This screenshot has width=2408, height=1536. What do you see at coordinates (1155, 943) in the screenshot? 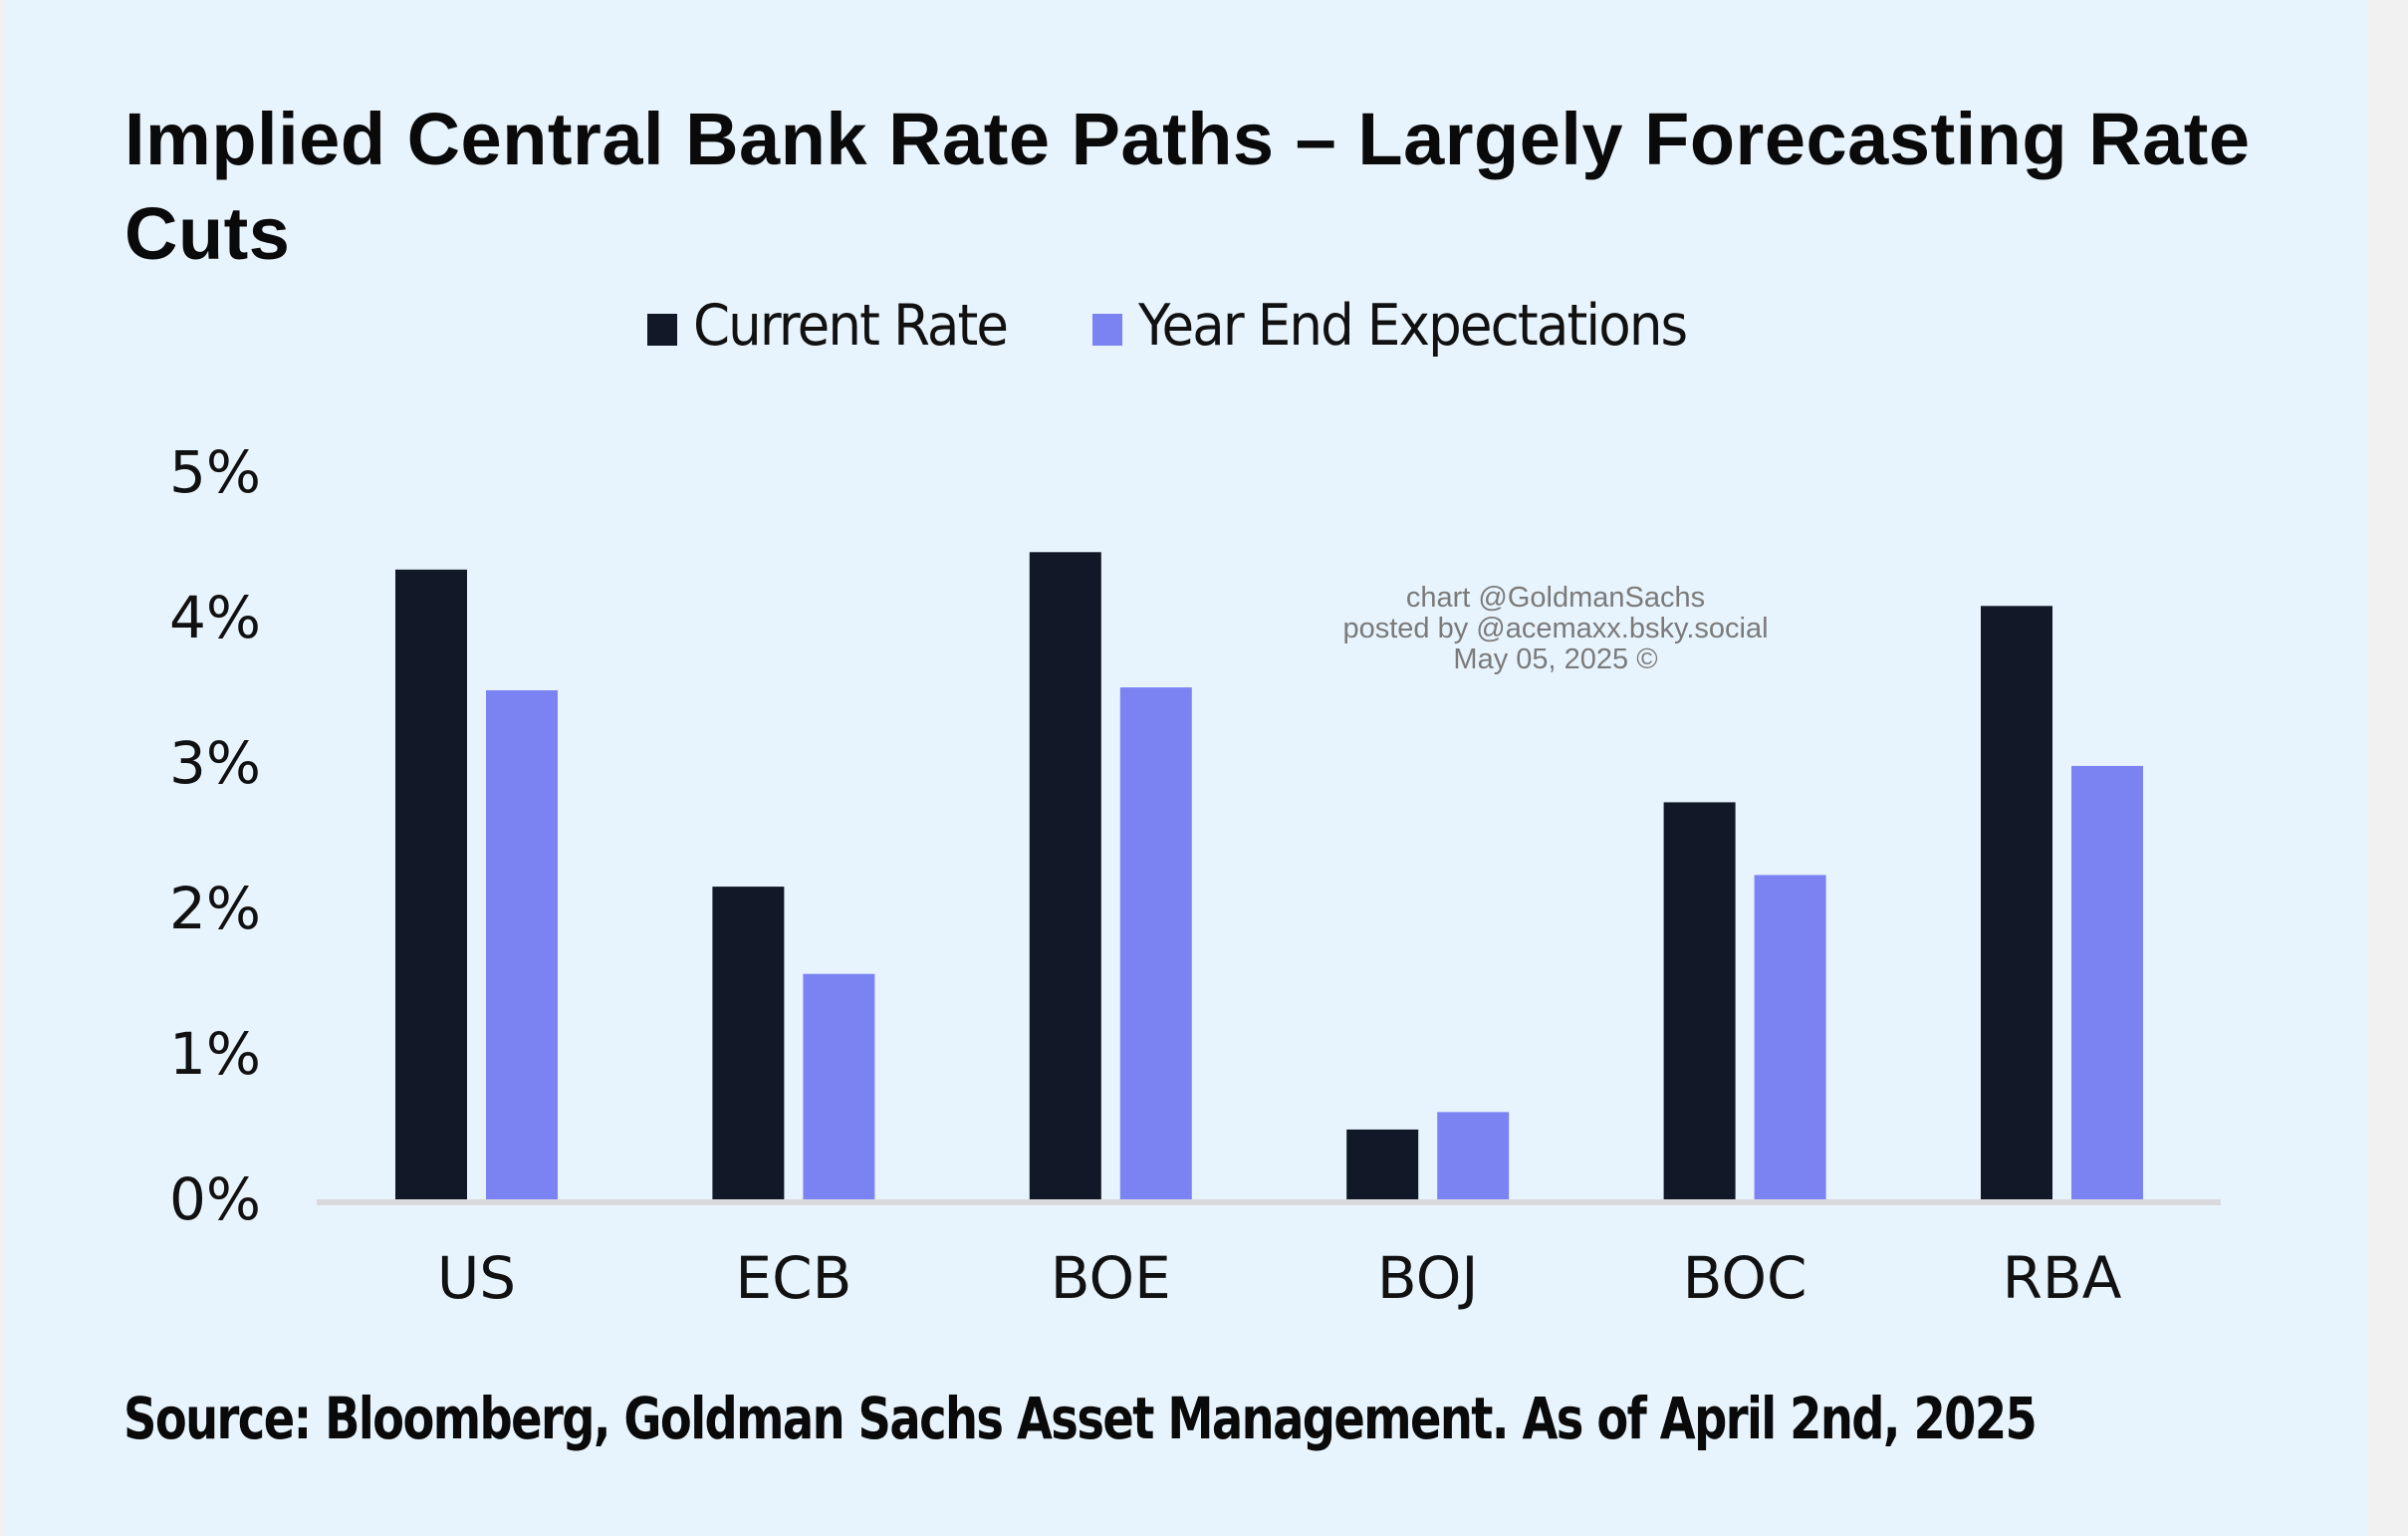
I see `bar-boe-year-end` at bounding box center [1155, 943].